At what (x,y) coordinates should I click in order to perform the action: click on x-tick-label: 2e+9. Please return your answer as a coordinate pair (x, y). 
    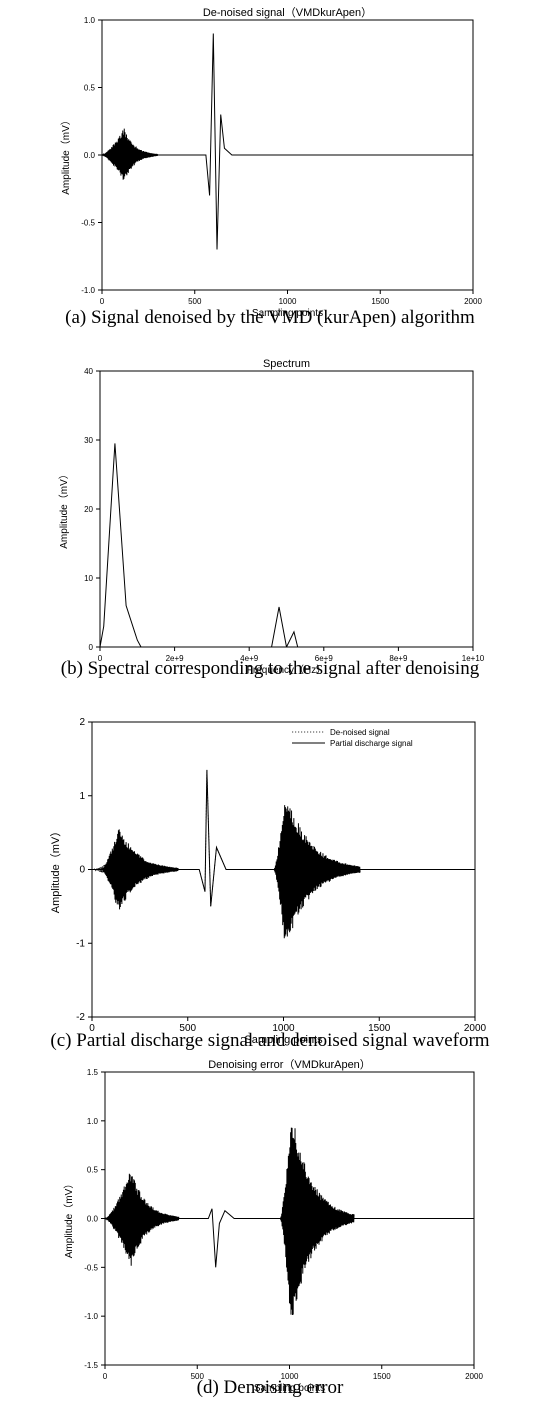
    Looking at the image, I should click on (175, 658).